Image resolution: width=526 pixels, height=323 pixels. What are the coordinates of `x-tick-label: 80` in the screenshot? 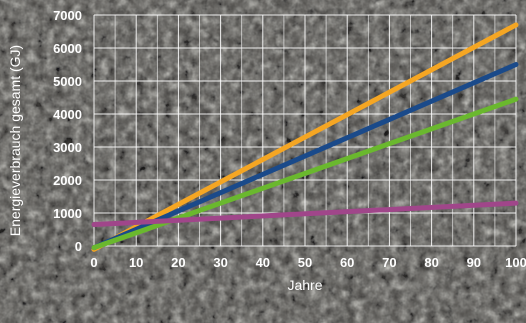 It's located at (431, 262).